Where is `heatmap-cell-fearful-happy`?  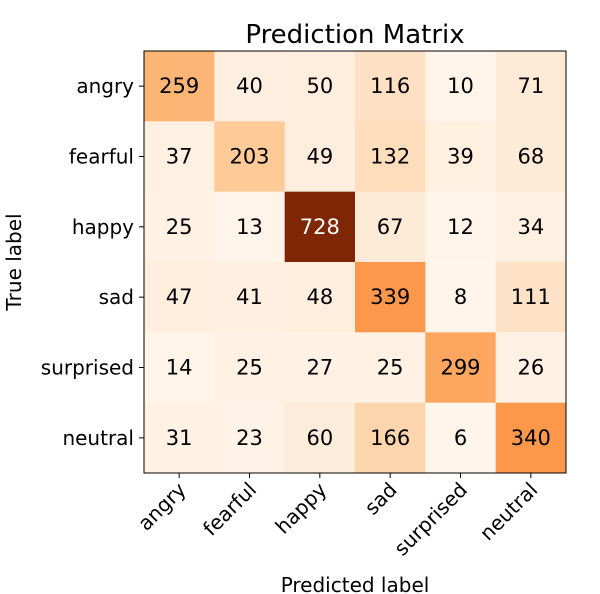 heatmap-cell-fearful-happy is located at coordinates (320, 157).